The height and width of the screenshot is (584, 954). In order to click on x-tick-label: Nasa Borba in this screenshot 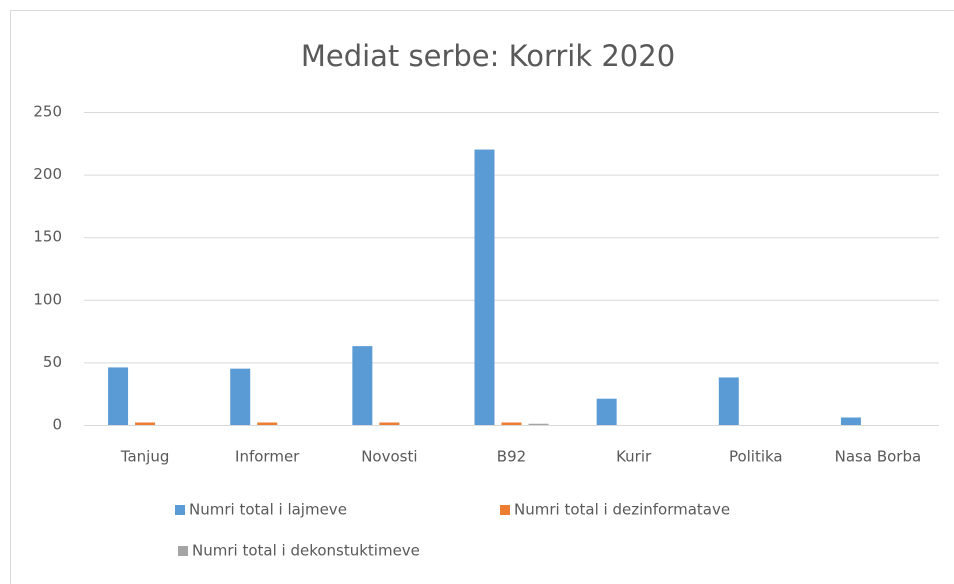, I will do `click(878, 457)`.